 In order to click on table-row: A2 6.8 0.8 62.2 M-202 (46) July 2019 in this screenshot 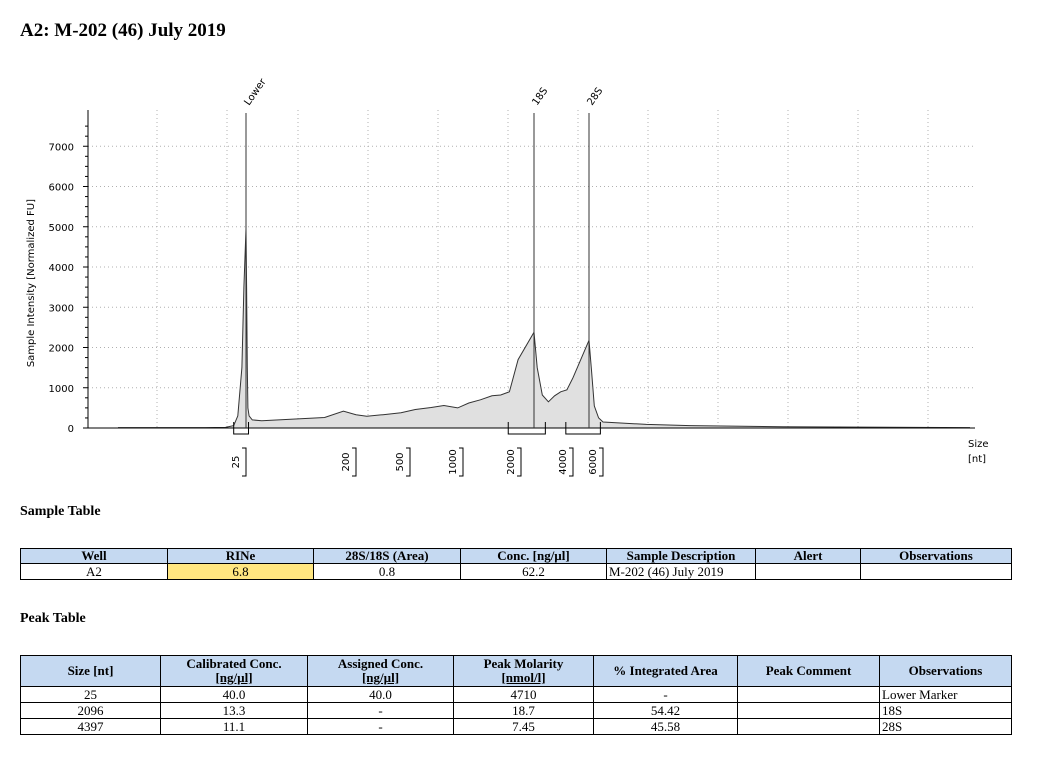, I will do `click(516, 571)`.